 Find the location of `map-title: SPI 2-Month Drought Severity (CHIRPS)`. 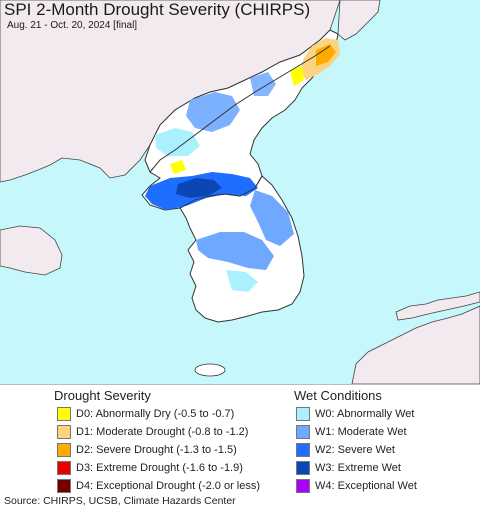

map-title: SPI 2-Month Drought Severity (CHIRPS) is located at coordinates (157, 9).